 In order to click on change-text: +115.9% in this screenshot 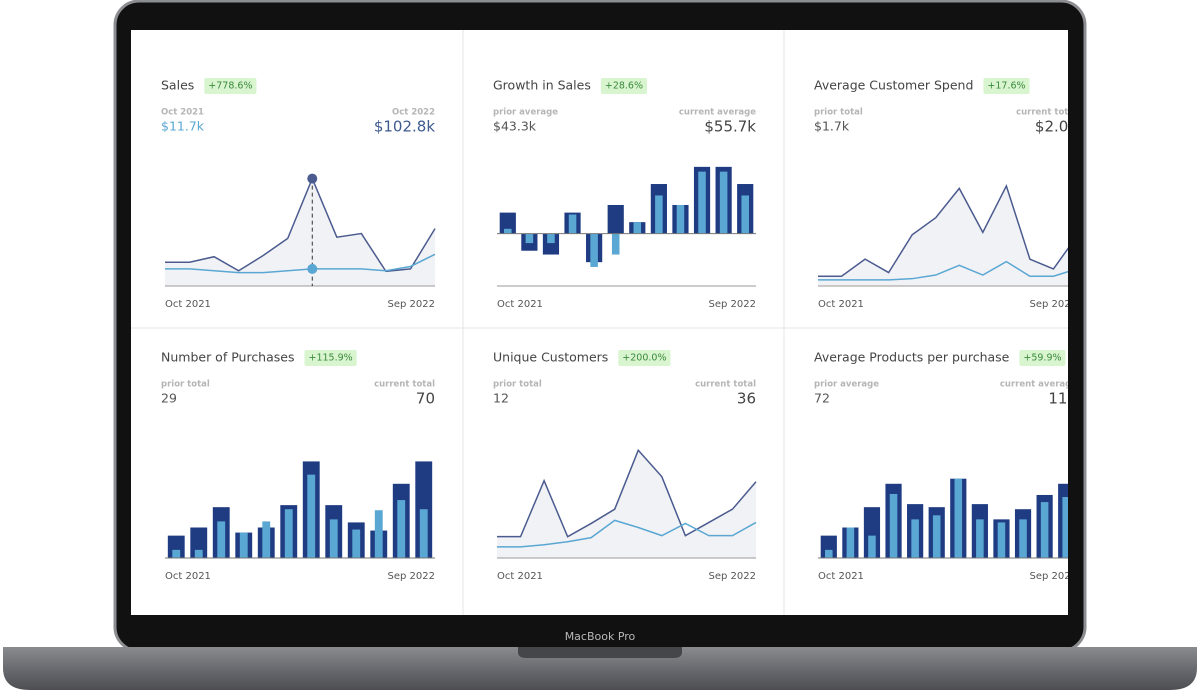, I will do `click(330, 358)`.